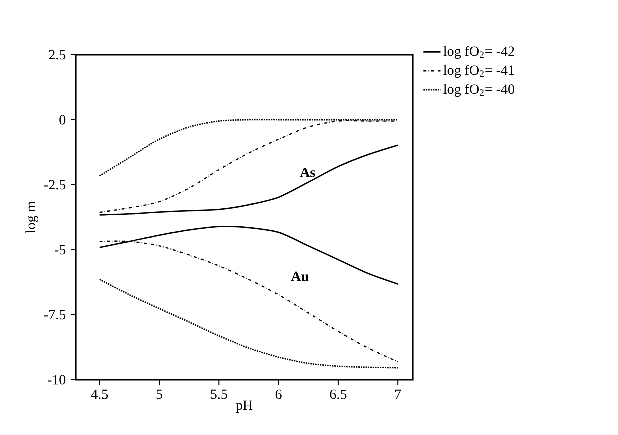 The width and height of the screenshot is (618, 435). What do you see at coordinates (479, 53) in the screenshot?
I see `legend-label: log fO$_{2}$= -42` at bounding box center [479, 53].